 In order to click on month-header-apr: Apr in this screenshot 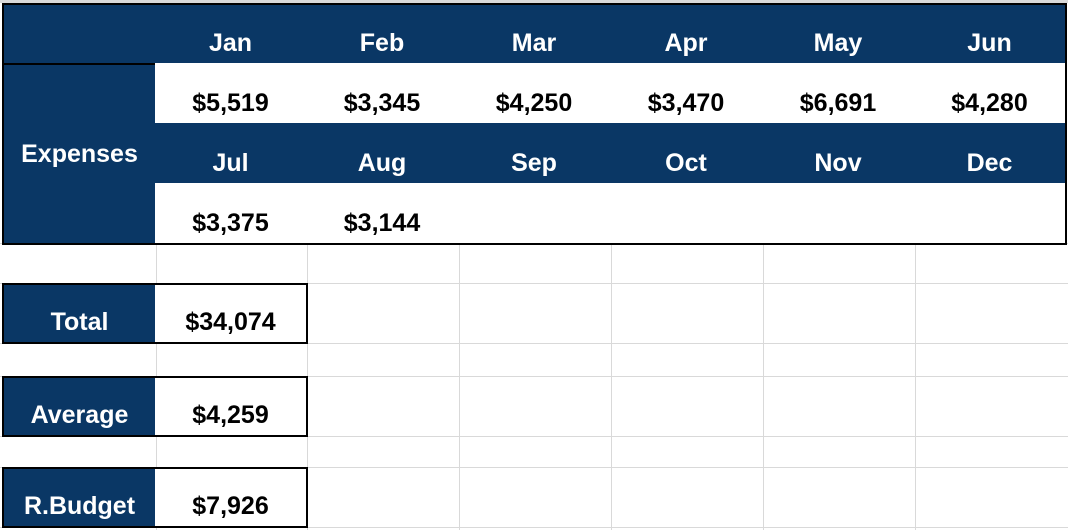, I will do `click(687, 34)`.